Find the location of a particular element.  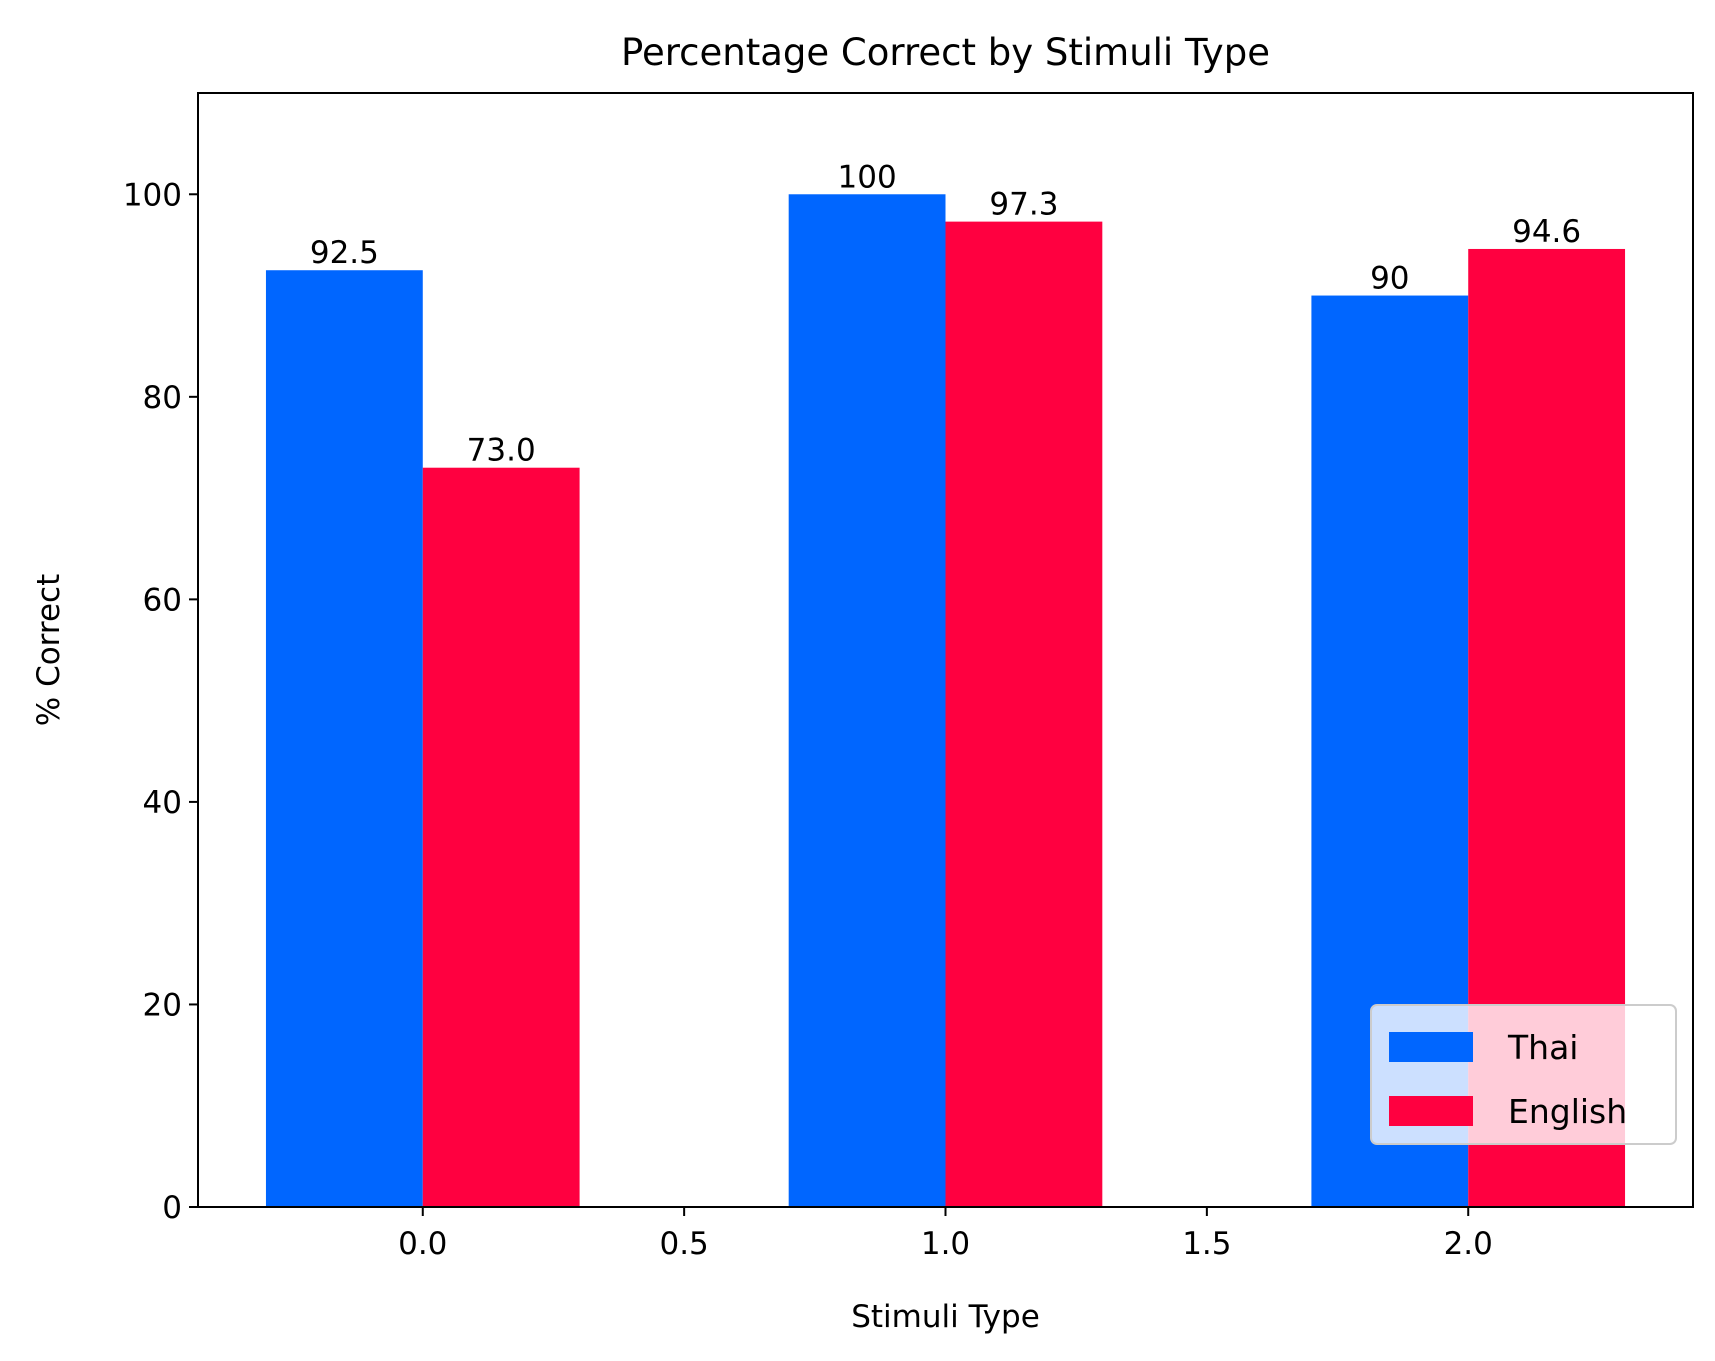

y-tick-label: 20 is located at coordinates (162, 1005).